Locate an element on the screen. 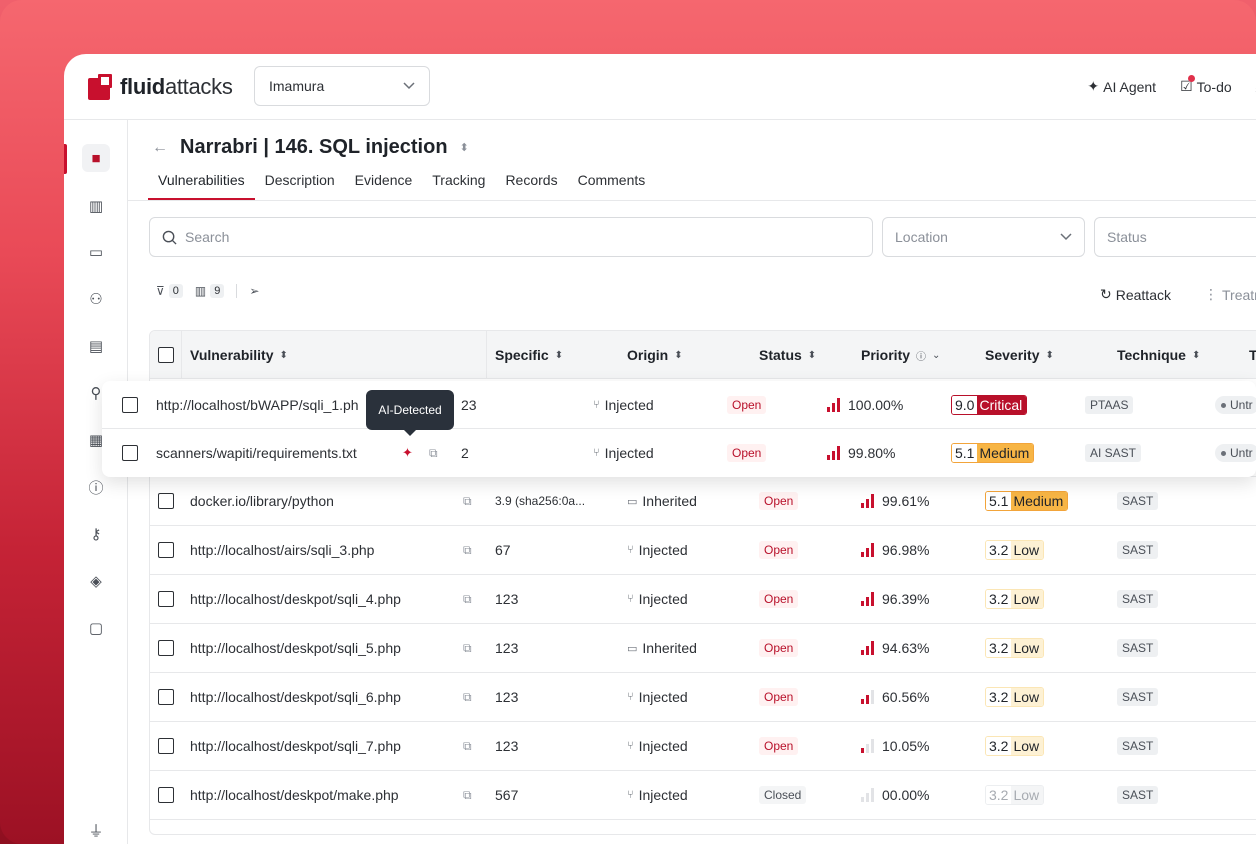 The image size is (1256, 844). vulnerability-cell: http://localhost/deskpot/sqli_5.php is located at coordinates (295, 648).